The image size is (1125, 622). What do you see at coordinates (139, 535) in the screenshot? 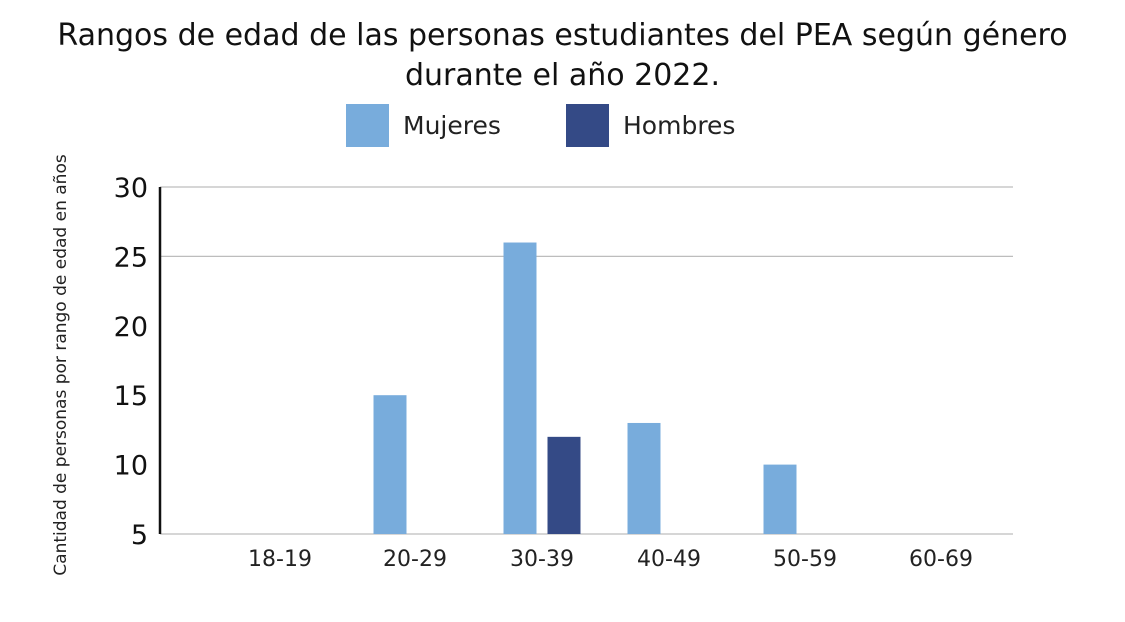
I see `y-tick-label-5: 5` at bounding box center [139, 535].